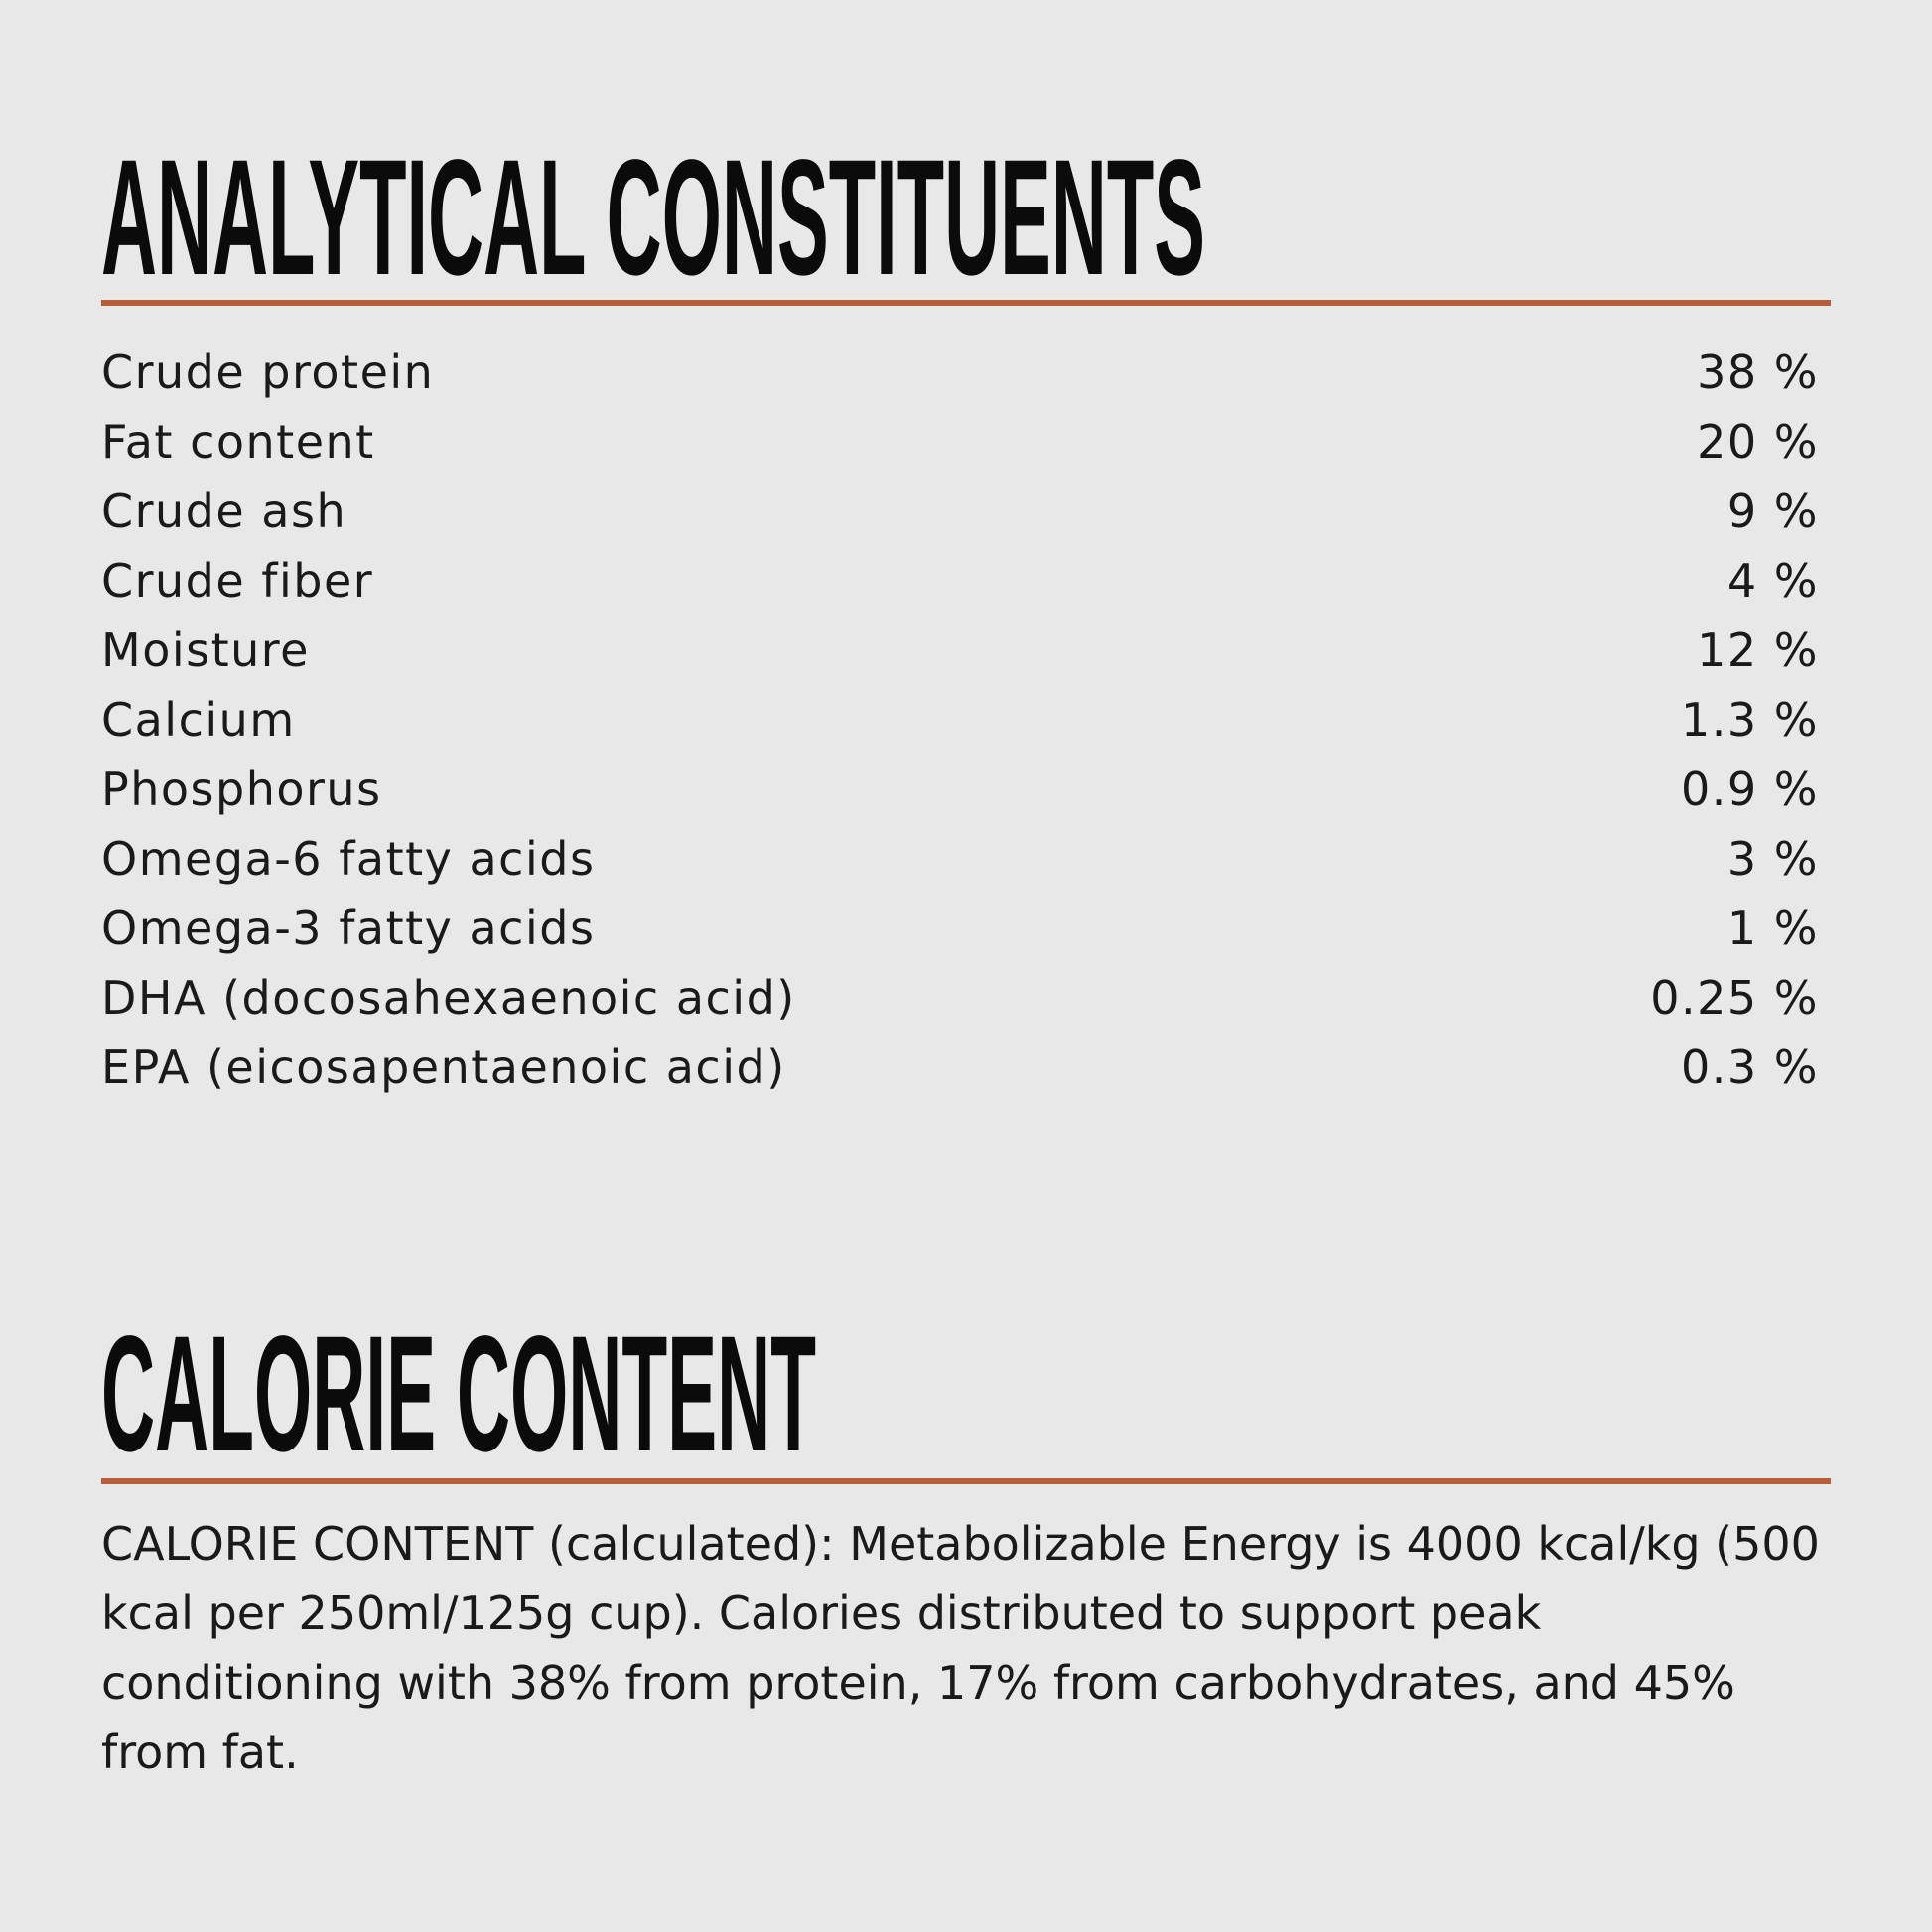 This screenshot has height=1932, width=1932. What do you see at coordinates (241, 789) in the screenshot?
I see `constituent-name: Phosphorus` at bounding box center [241, 789].